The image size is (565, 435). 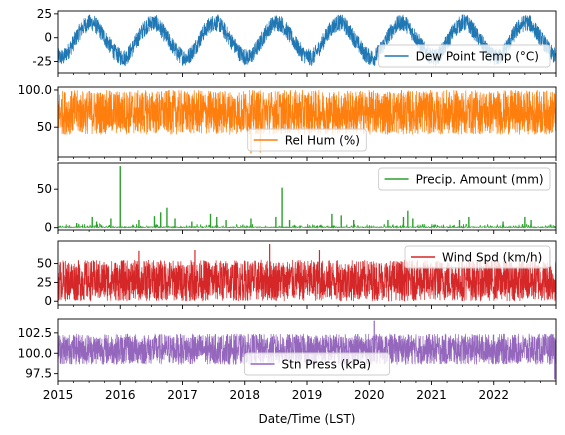 What do you see at coordinates (307, 395) in the screenshot?
I see `x-tick-label: 2019` at bounding box center [307, 395].